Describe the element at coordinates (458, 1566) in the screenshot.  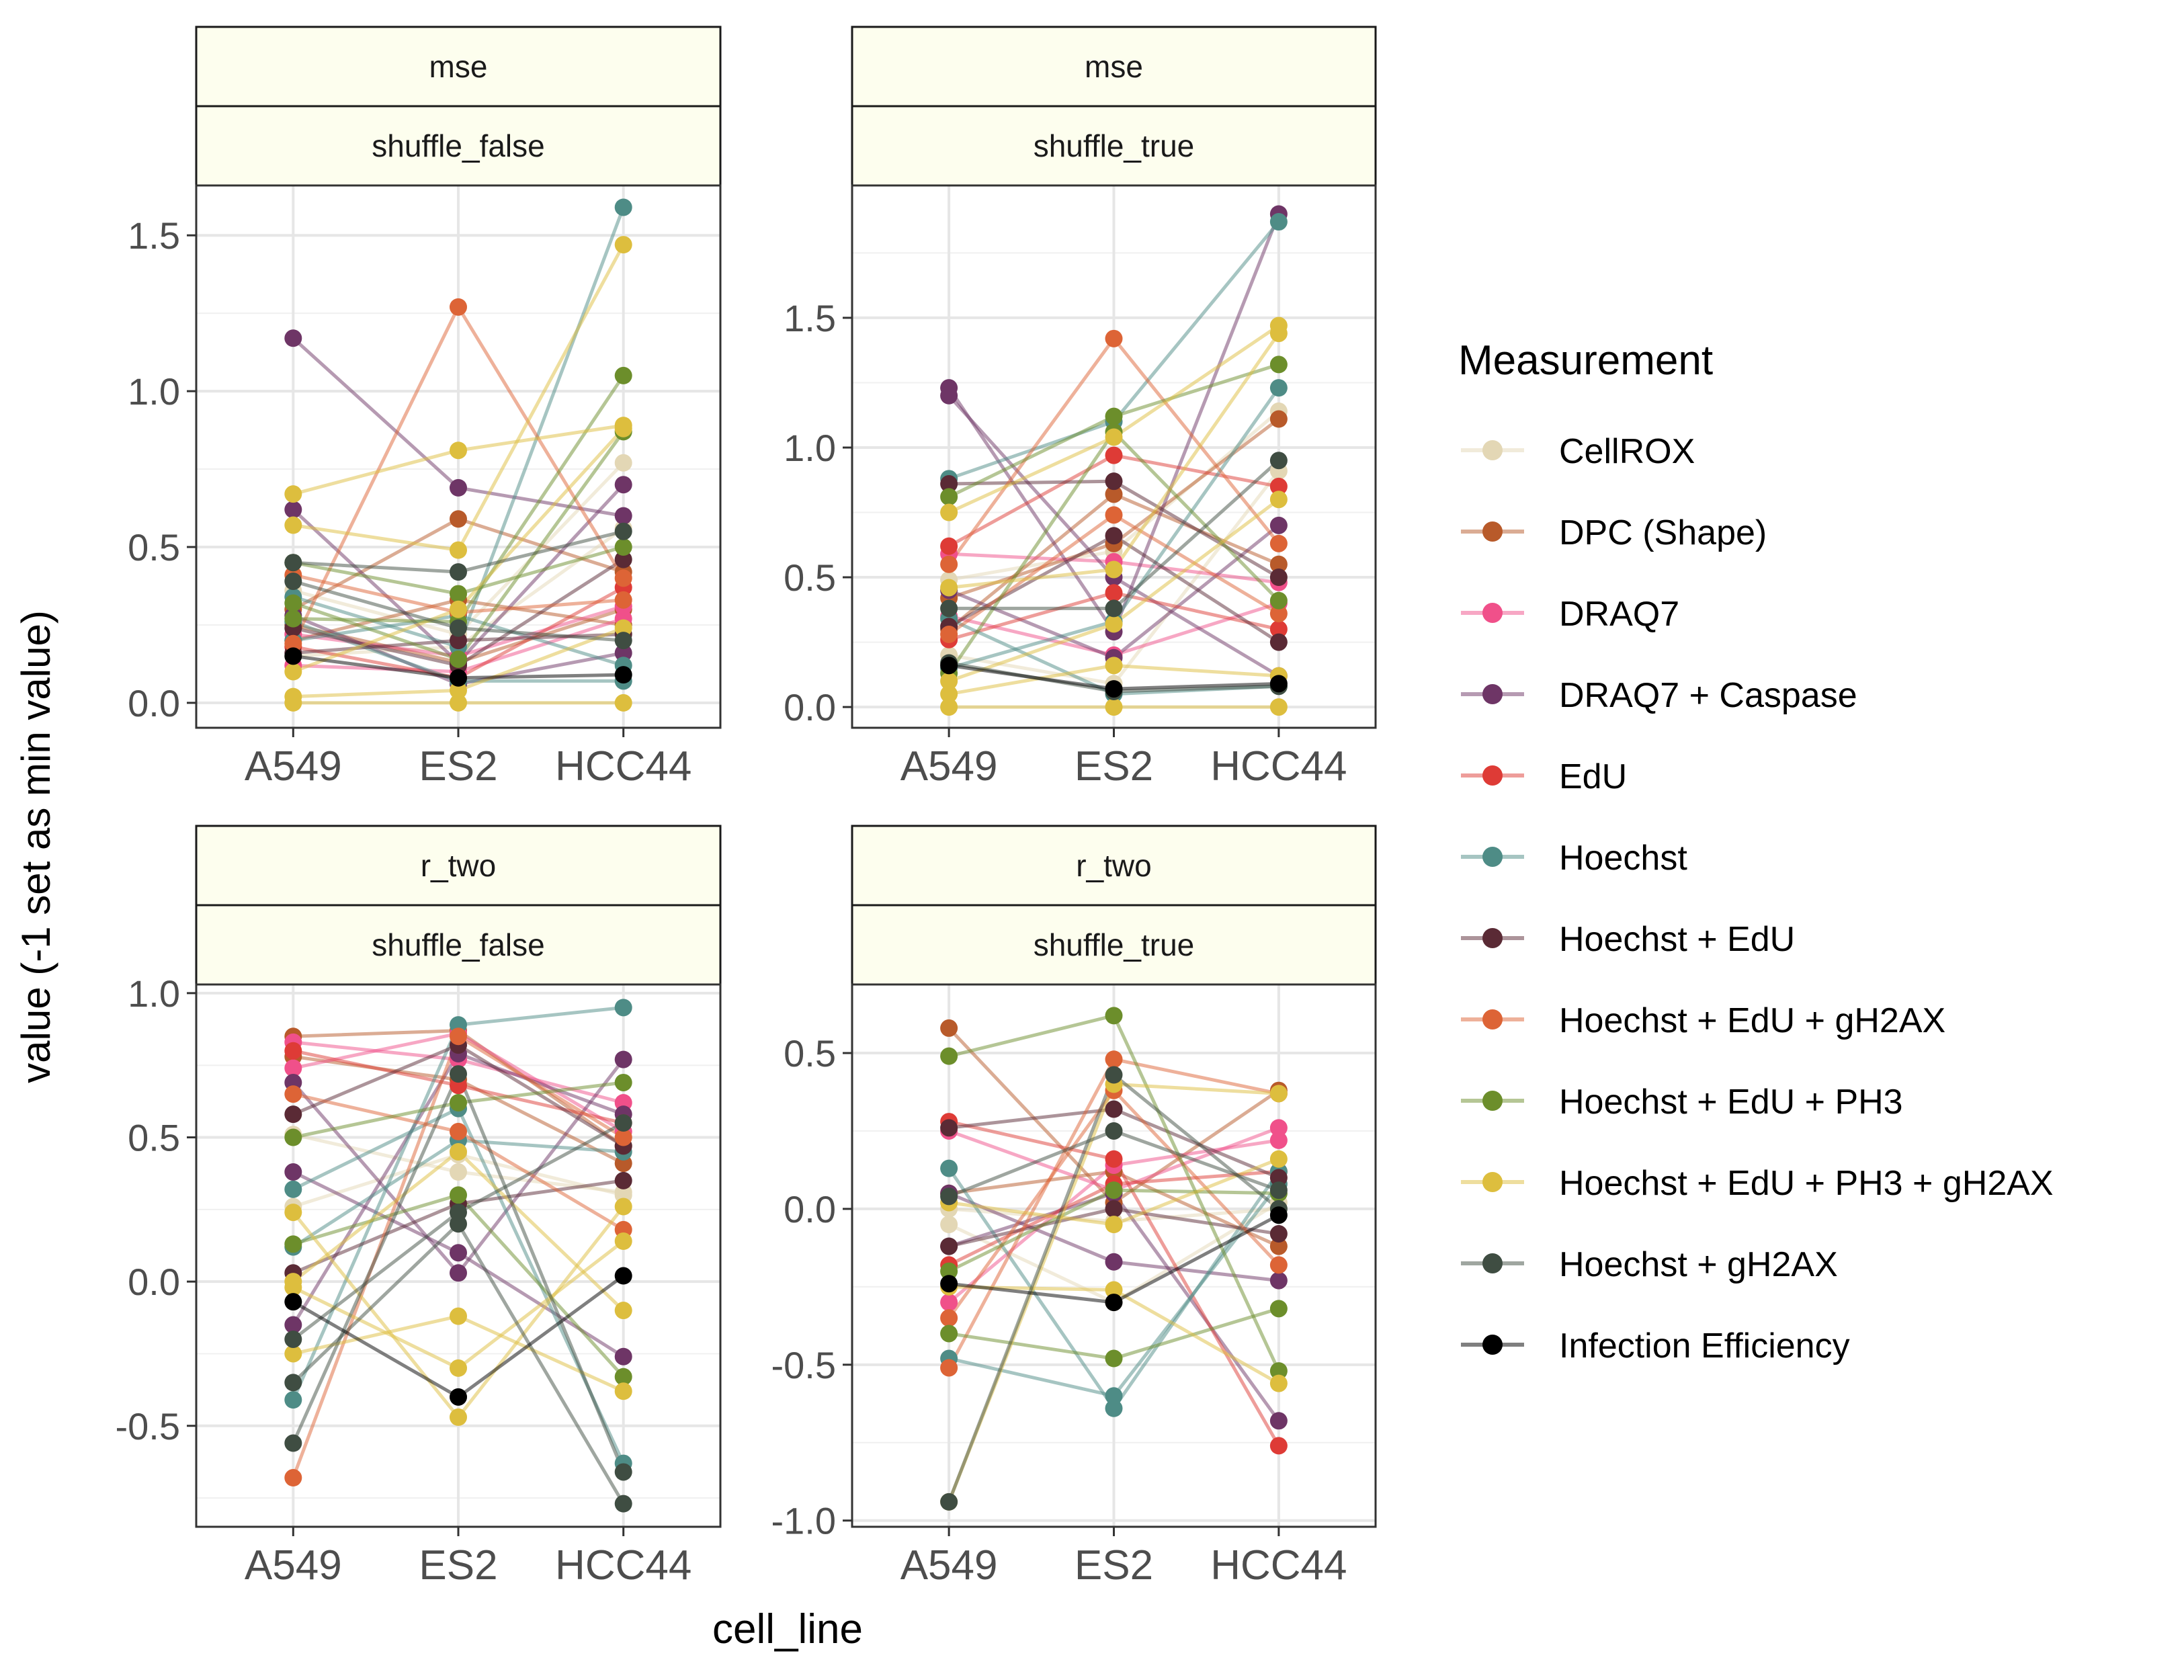
I see `x-tick-label: ES2` at that location.